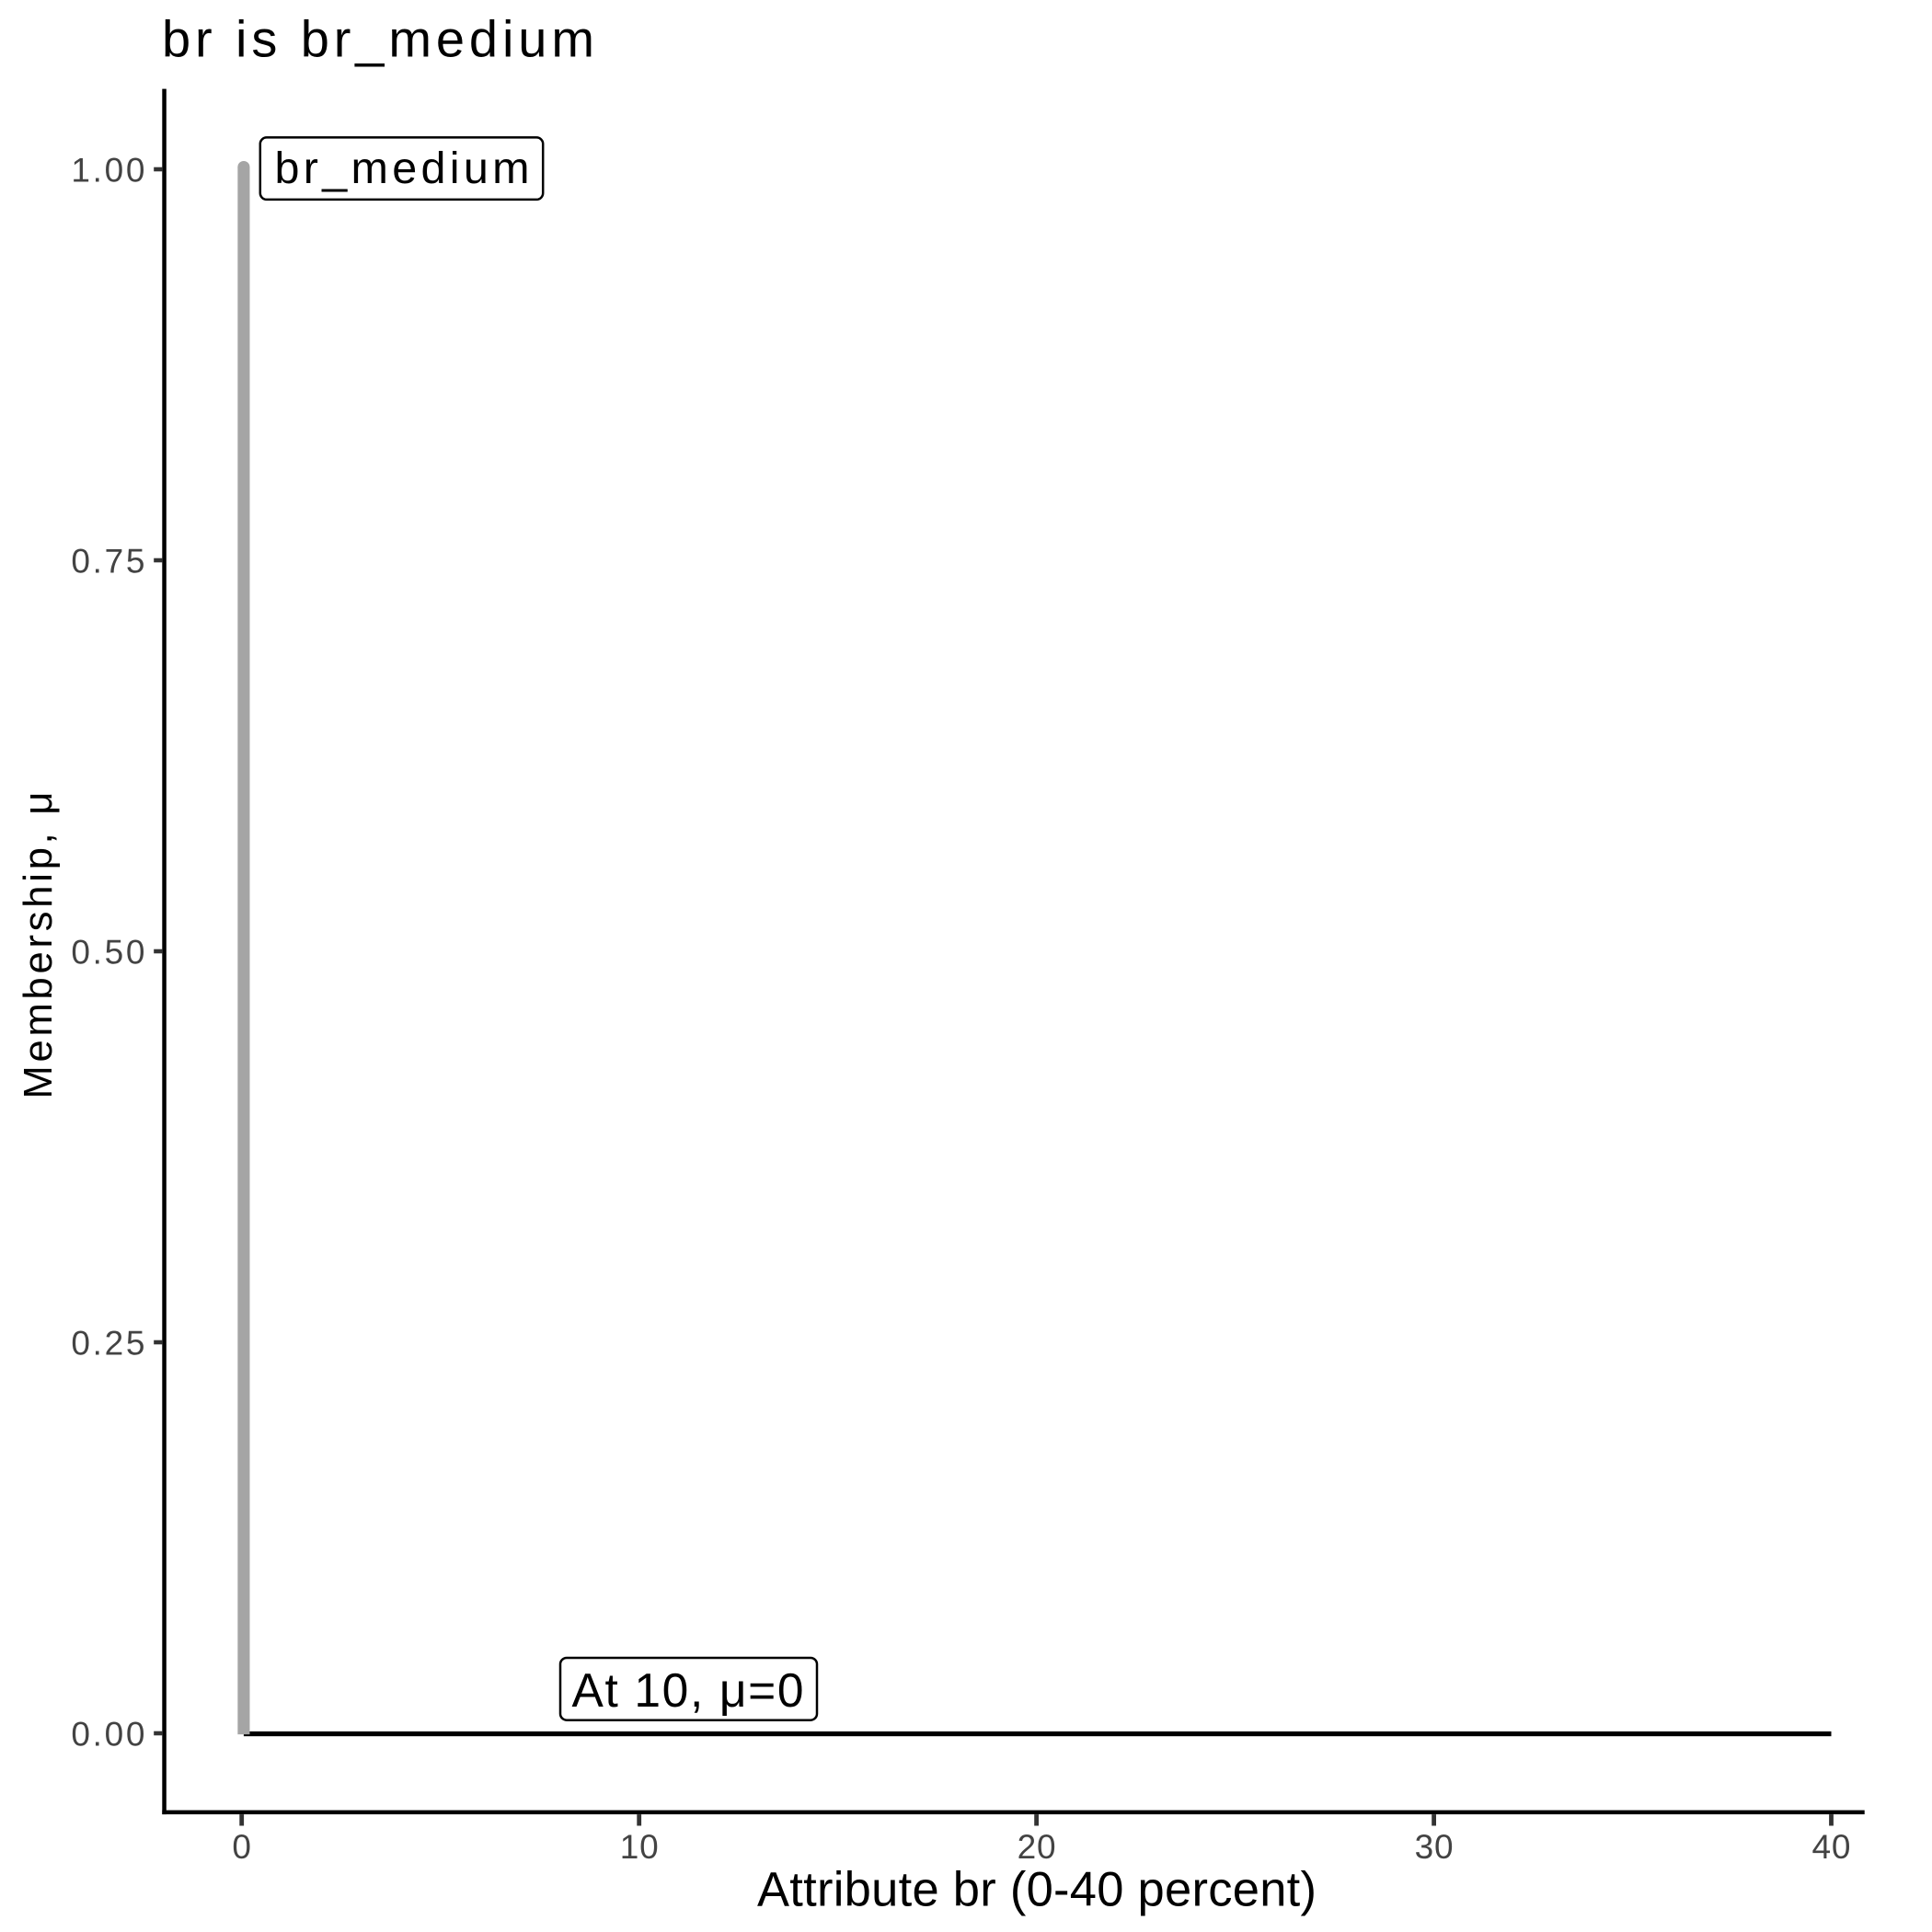  I want to click on svg-text: br is br_medium, so click(378, 38).